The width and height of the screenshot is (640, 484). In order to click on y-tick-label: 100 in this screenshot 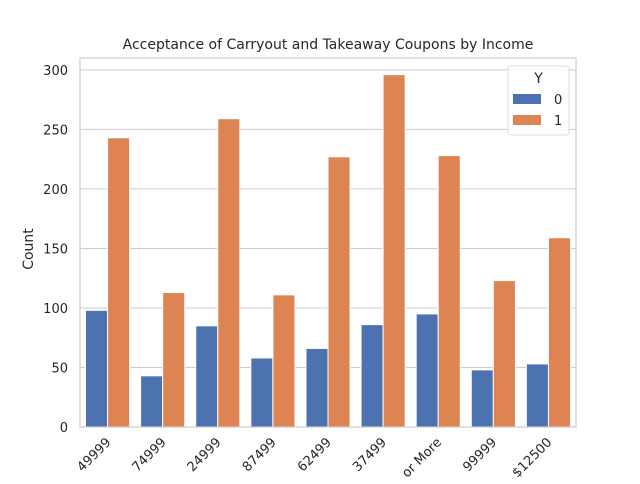, I will do `click(55, 309)`.